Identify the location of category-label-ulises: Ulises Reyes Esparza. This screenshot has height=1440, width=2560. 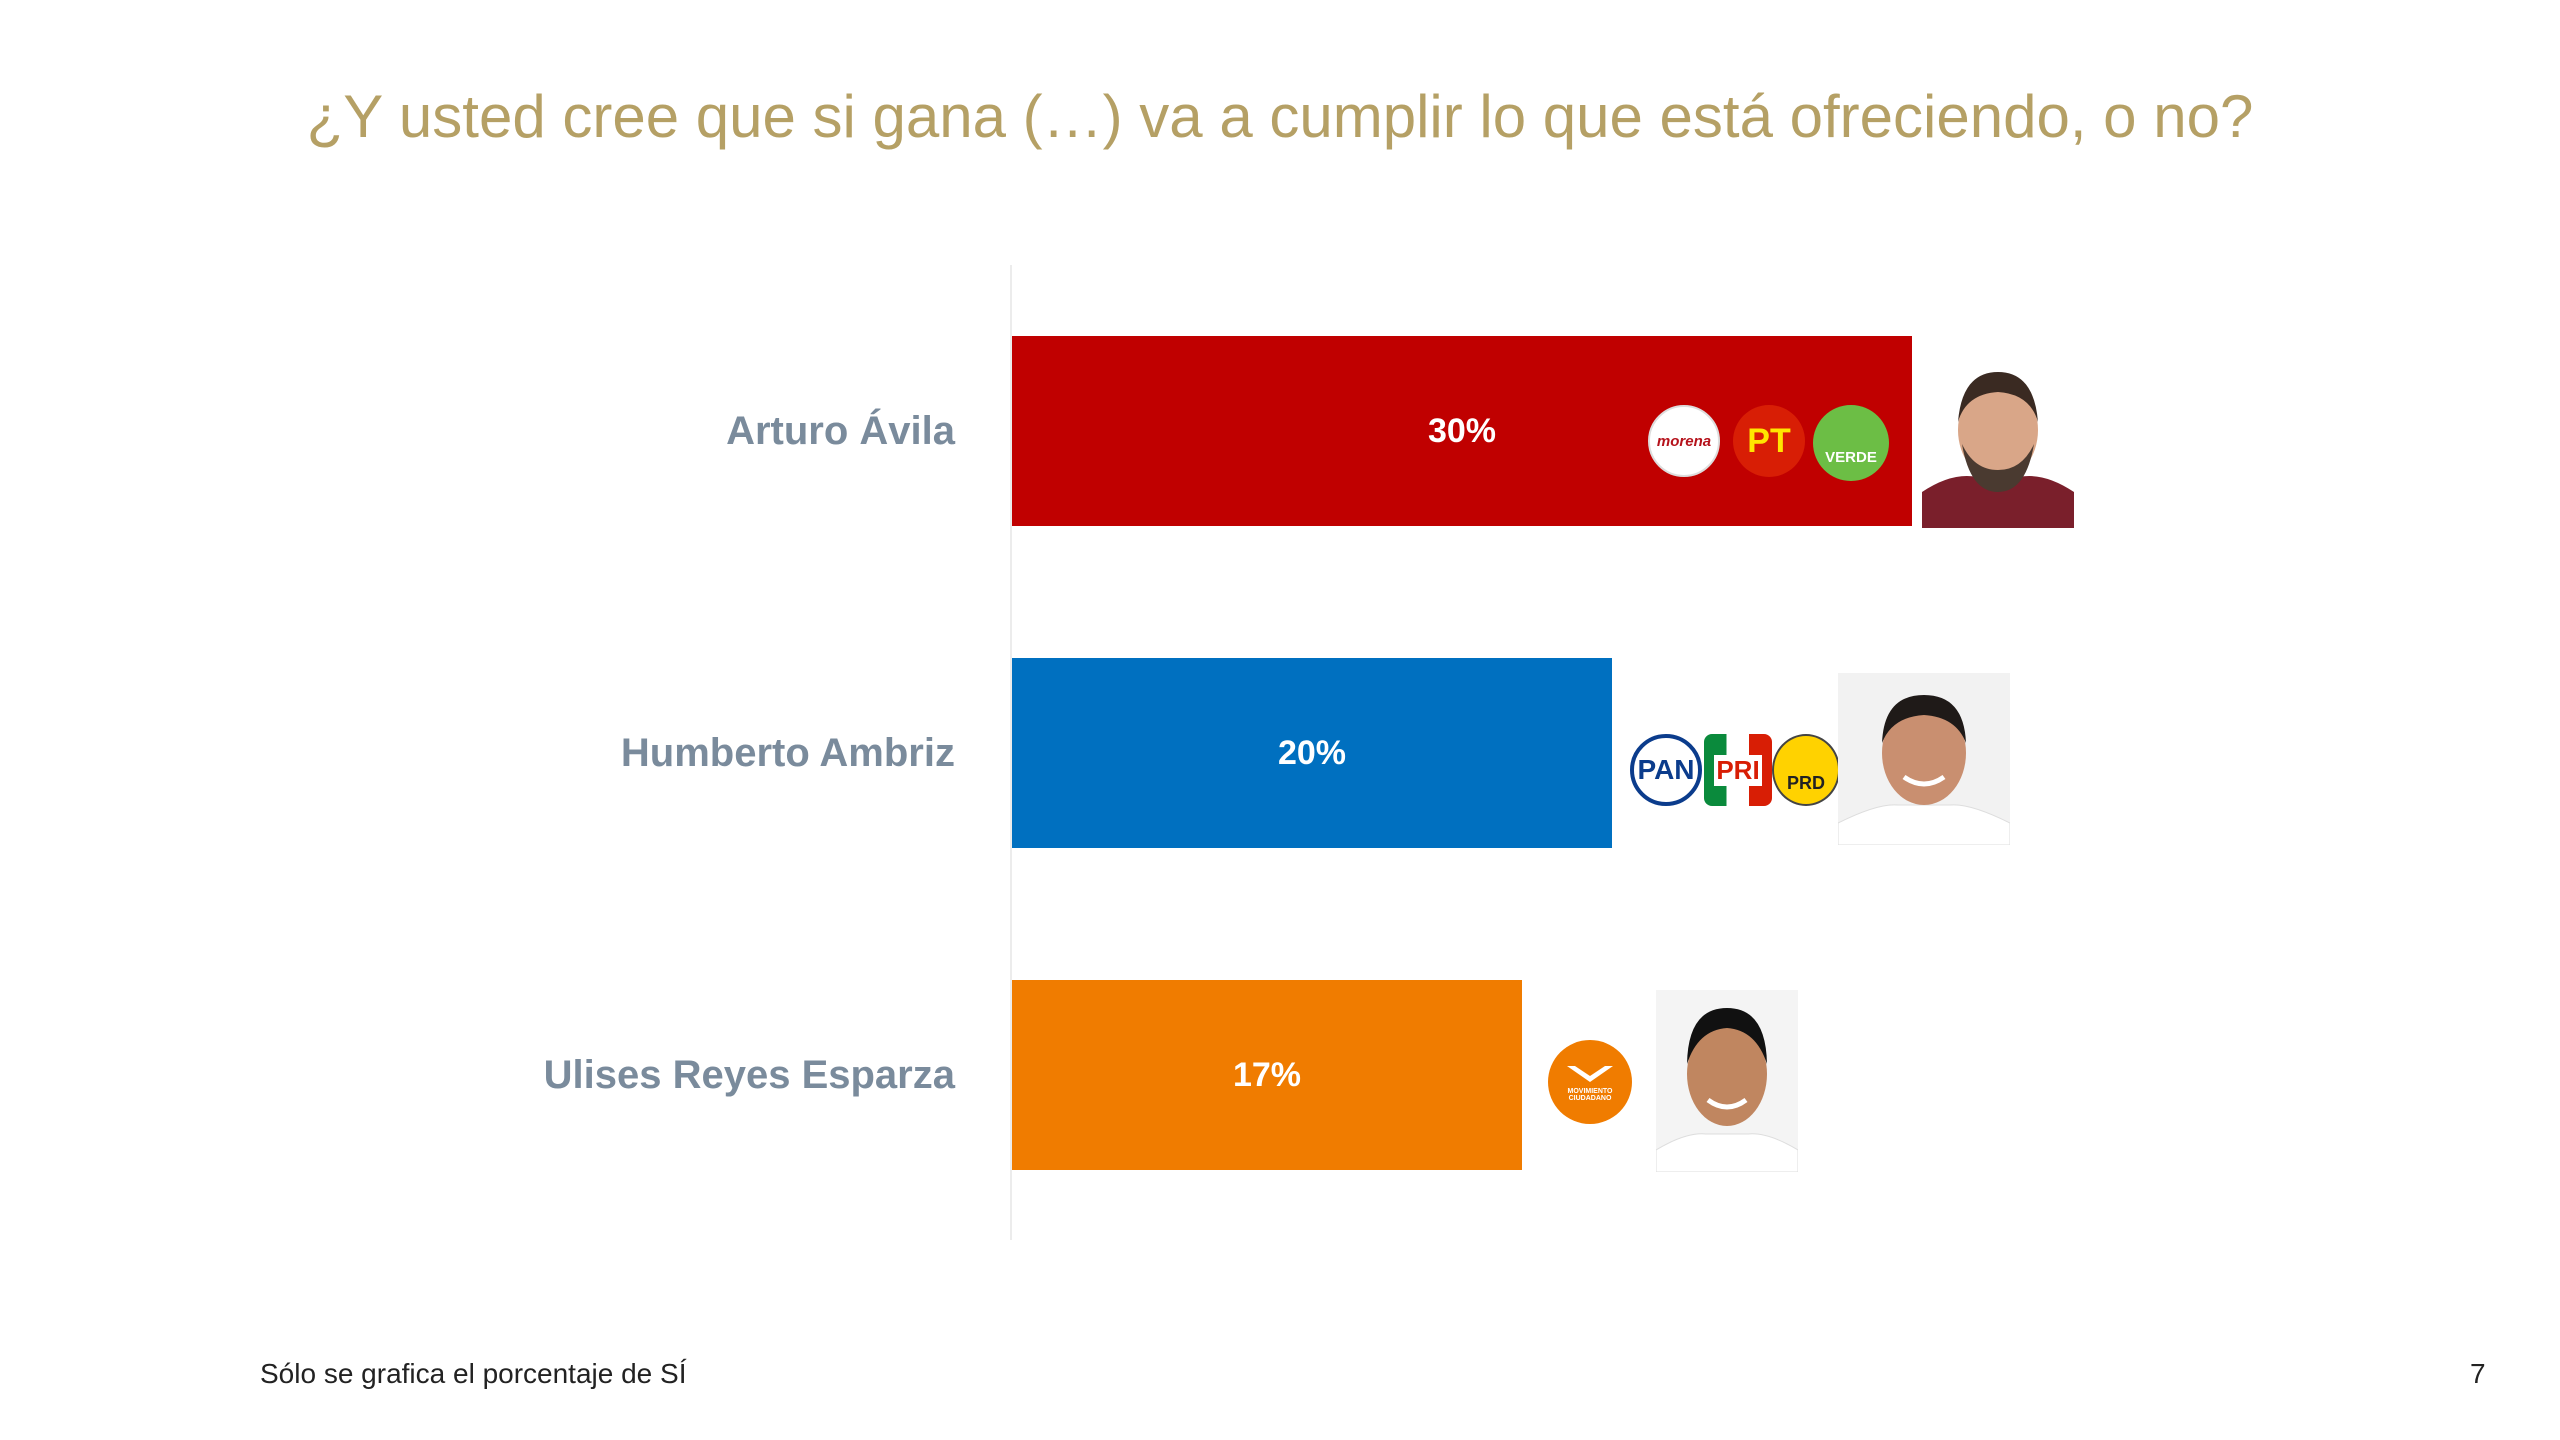
(749, 1075).